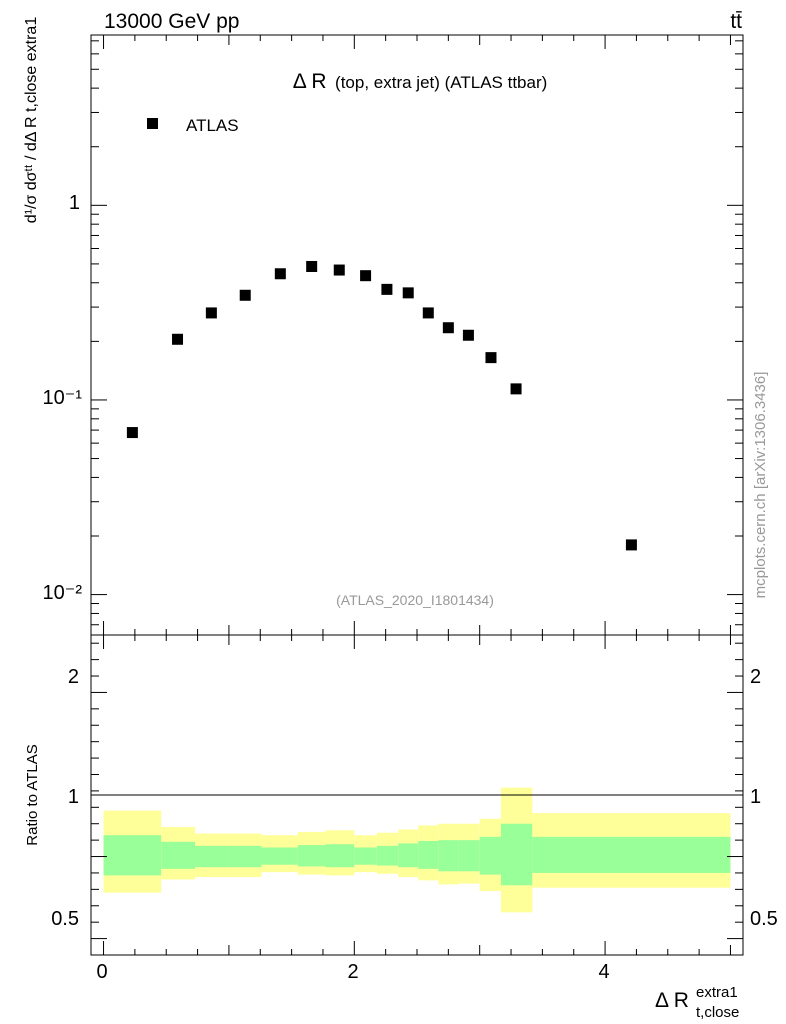  I want to click on plot-title-rest: (top, extra jet) (ATLAS ttbar), so click(441, 82).